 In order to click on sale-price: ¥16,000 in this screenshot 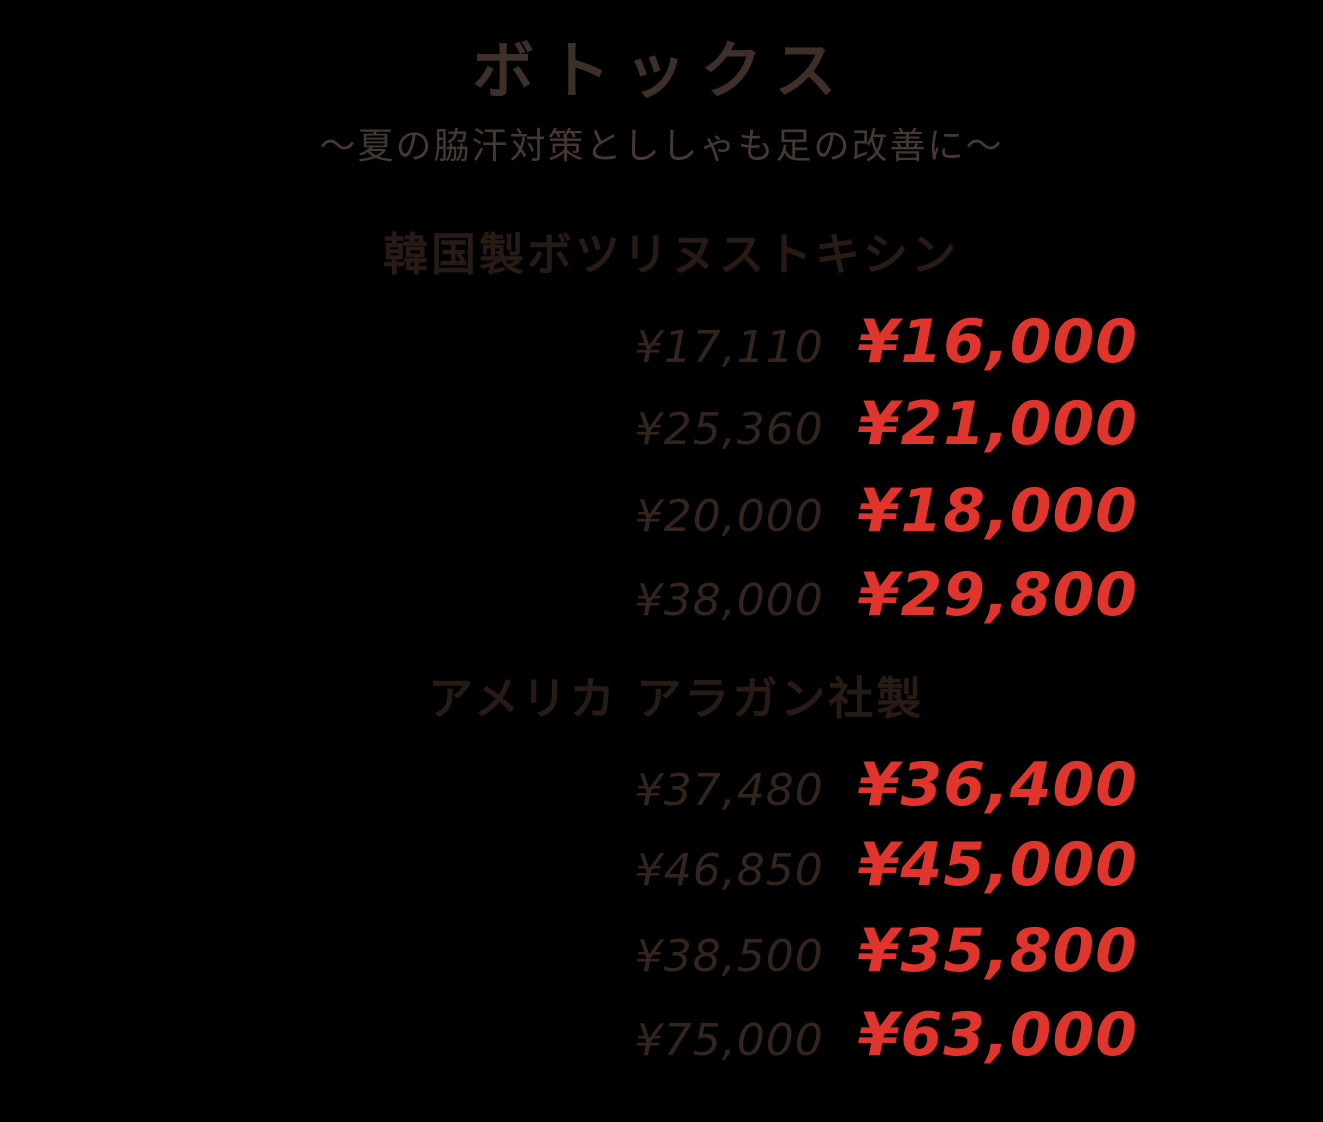, I will do `click(997, 342)`.